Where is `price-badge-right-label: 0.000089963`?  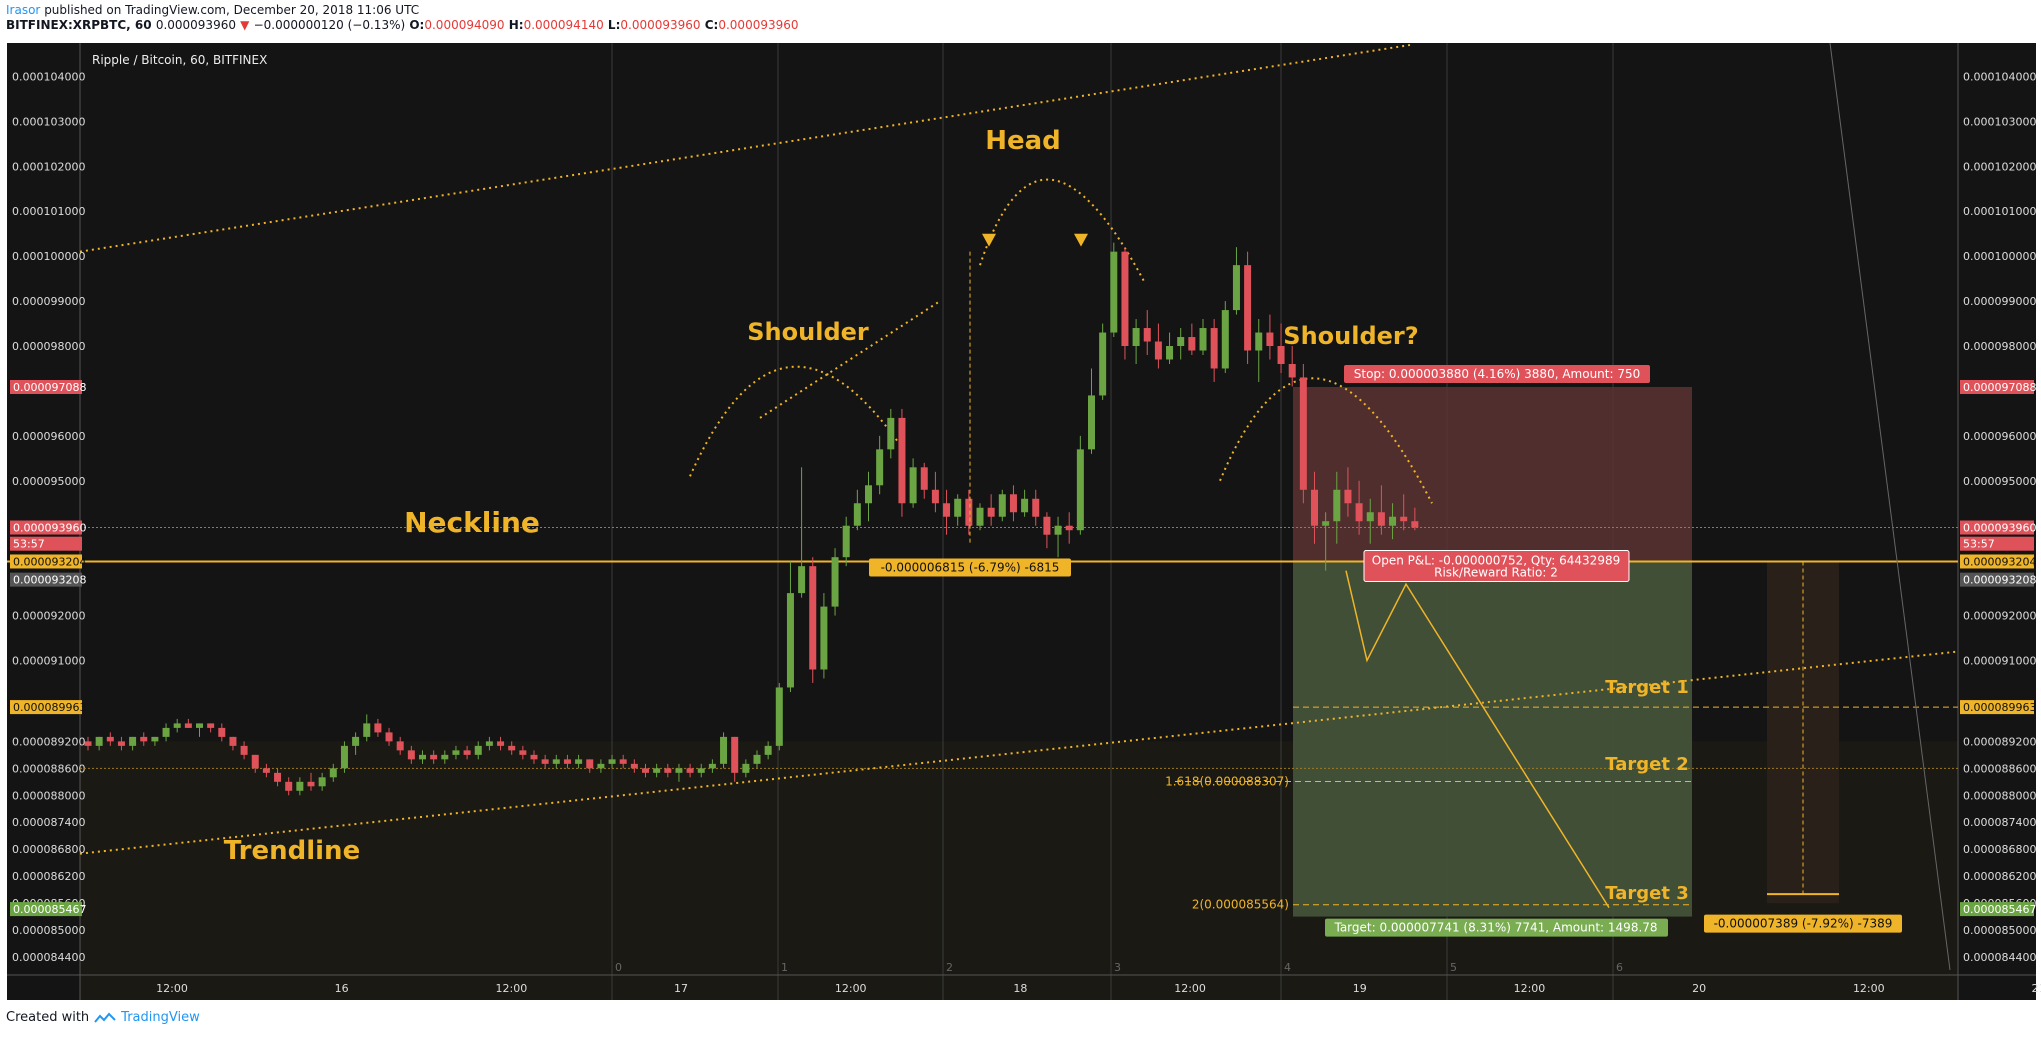 price-badge-right-label: 0.000089963 is located at coordinates (1999, 707).